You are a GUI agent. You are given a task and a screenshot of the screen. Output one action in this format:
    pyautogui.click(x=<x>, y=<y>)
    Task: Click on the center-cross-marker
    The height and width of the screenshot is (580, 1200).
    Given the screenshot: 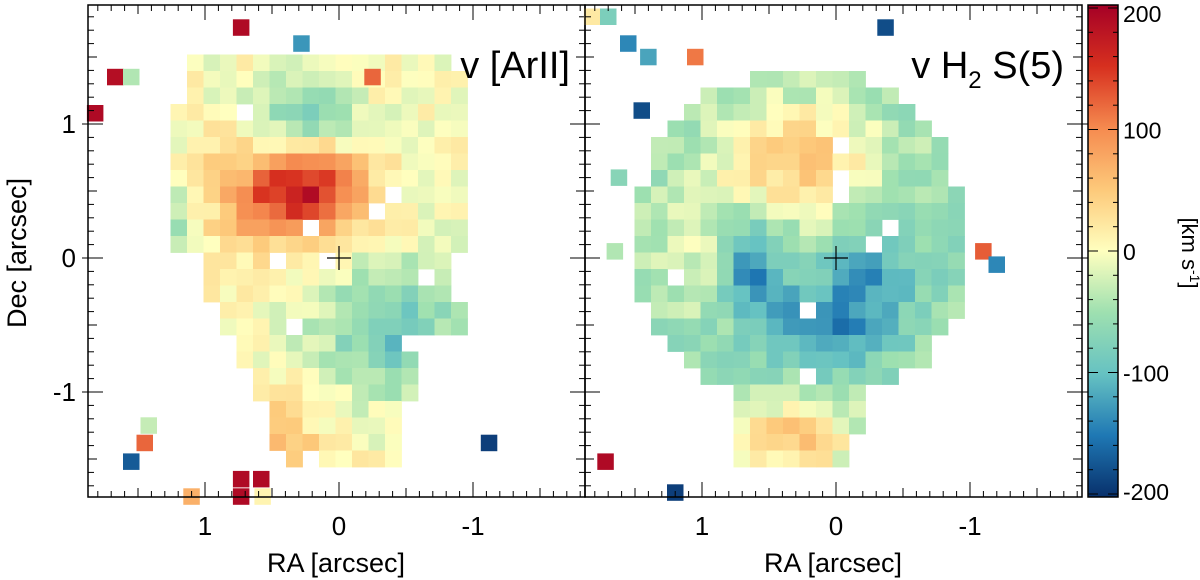 What is the action you would take?
    pyautogui.click(x=836, y=258)
    